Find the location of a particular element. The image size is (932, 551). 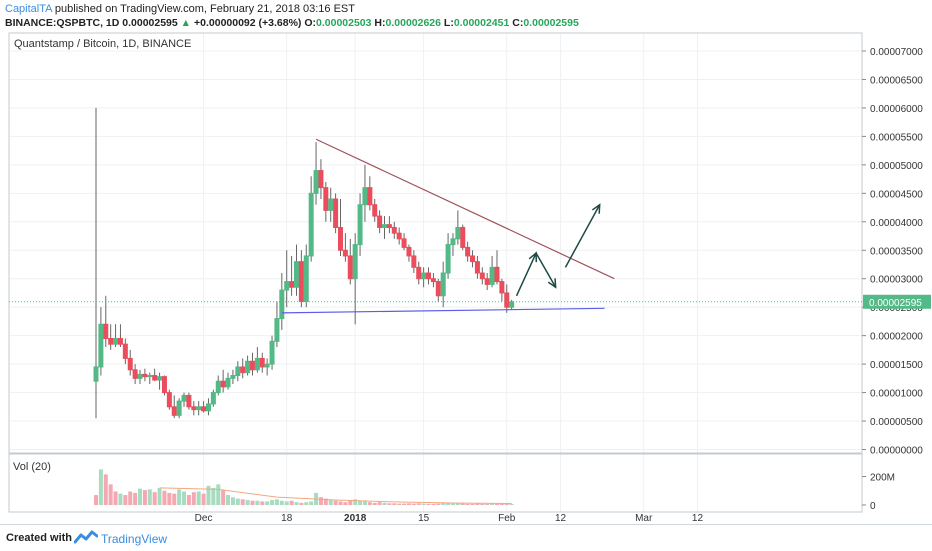

vol-tick-label: 0 is located at coordinates (873, 506).